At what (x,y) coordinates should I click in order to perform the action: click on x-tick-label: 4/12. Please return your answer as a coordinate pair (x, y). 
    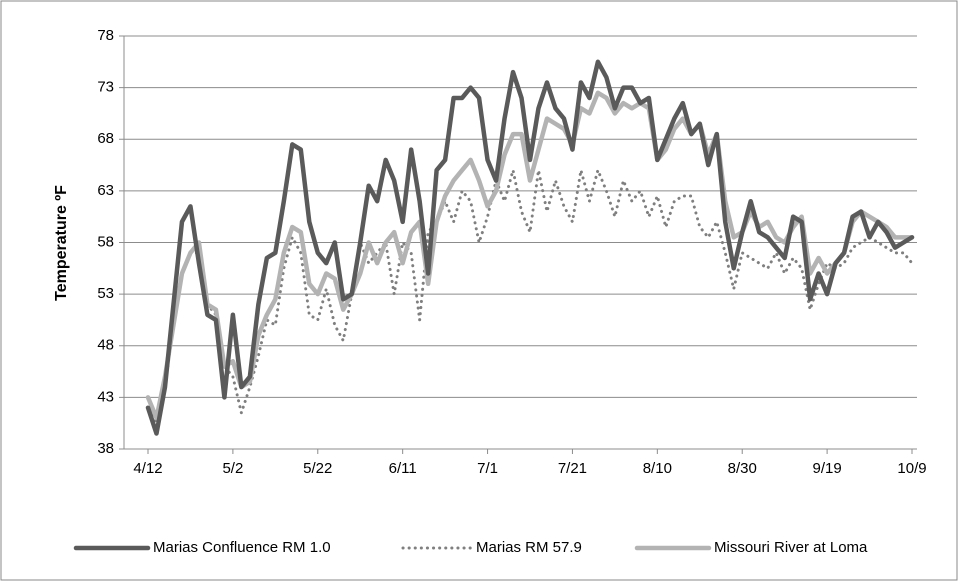
    Looking at the image, I should click on (147, 468).